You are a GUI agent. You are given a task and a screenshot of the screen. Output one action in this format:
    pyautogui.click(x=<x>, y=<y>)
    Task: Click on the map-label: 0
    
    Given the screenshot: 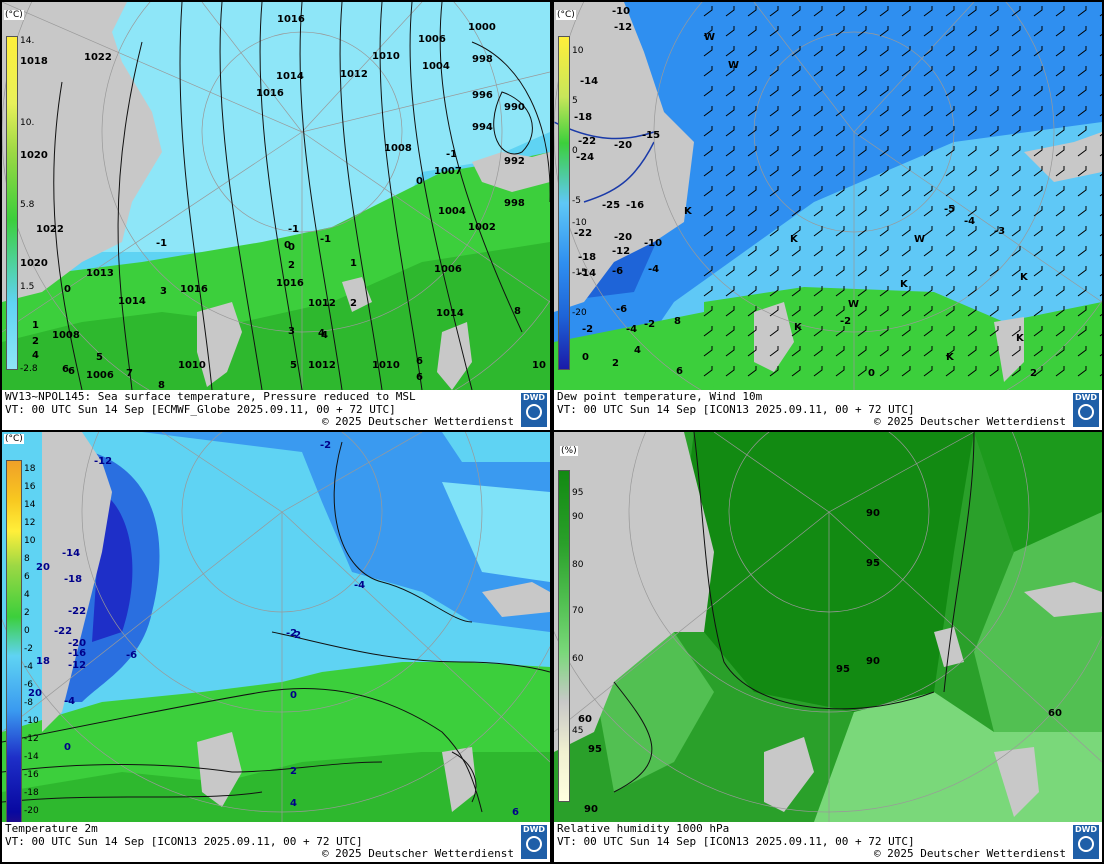 What is the action you would take?
    pyautogui.click(x=585, y=357)
    